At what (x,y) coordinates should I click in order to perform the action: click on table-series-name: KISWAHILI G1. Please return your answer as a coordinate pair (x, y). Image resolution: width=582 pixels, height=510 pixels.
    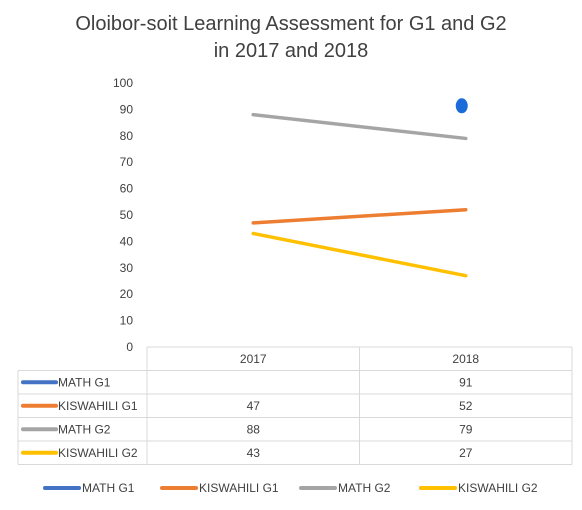
    Looking at the image, I should click on (98, 406).